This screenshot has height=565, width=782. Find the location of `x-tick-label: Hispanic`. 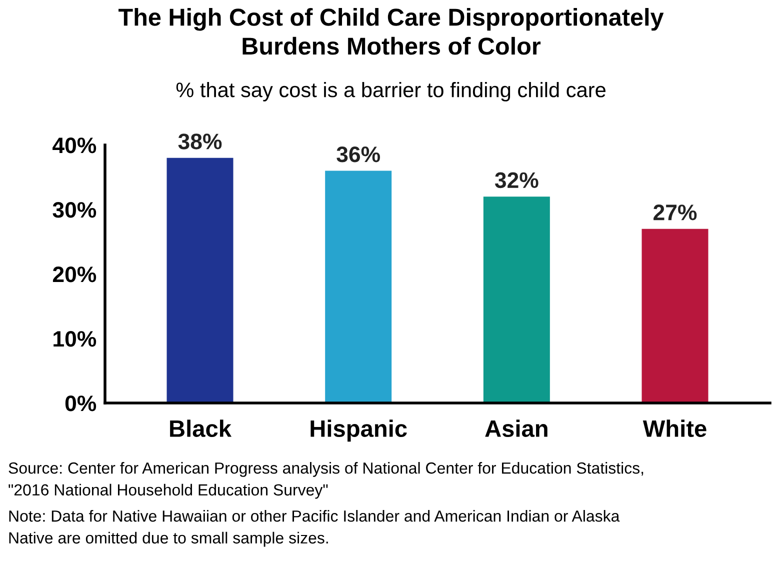

x-tick-label: Hispanic is located at coordinates (358, 431).